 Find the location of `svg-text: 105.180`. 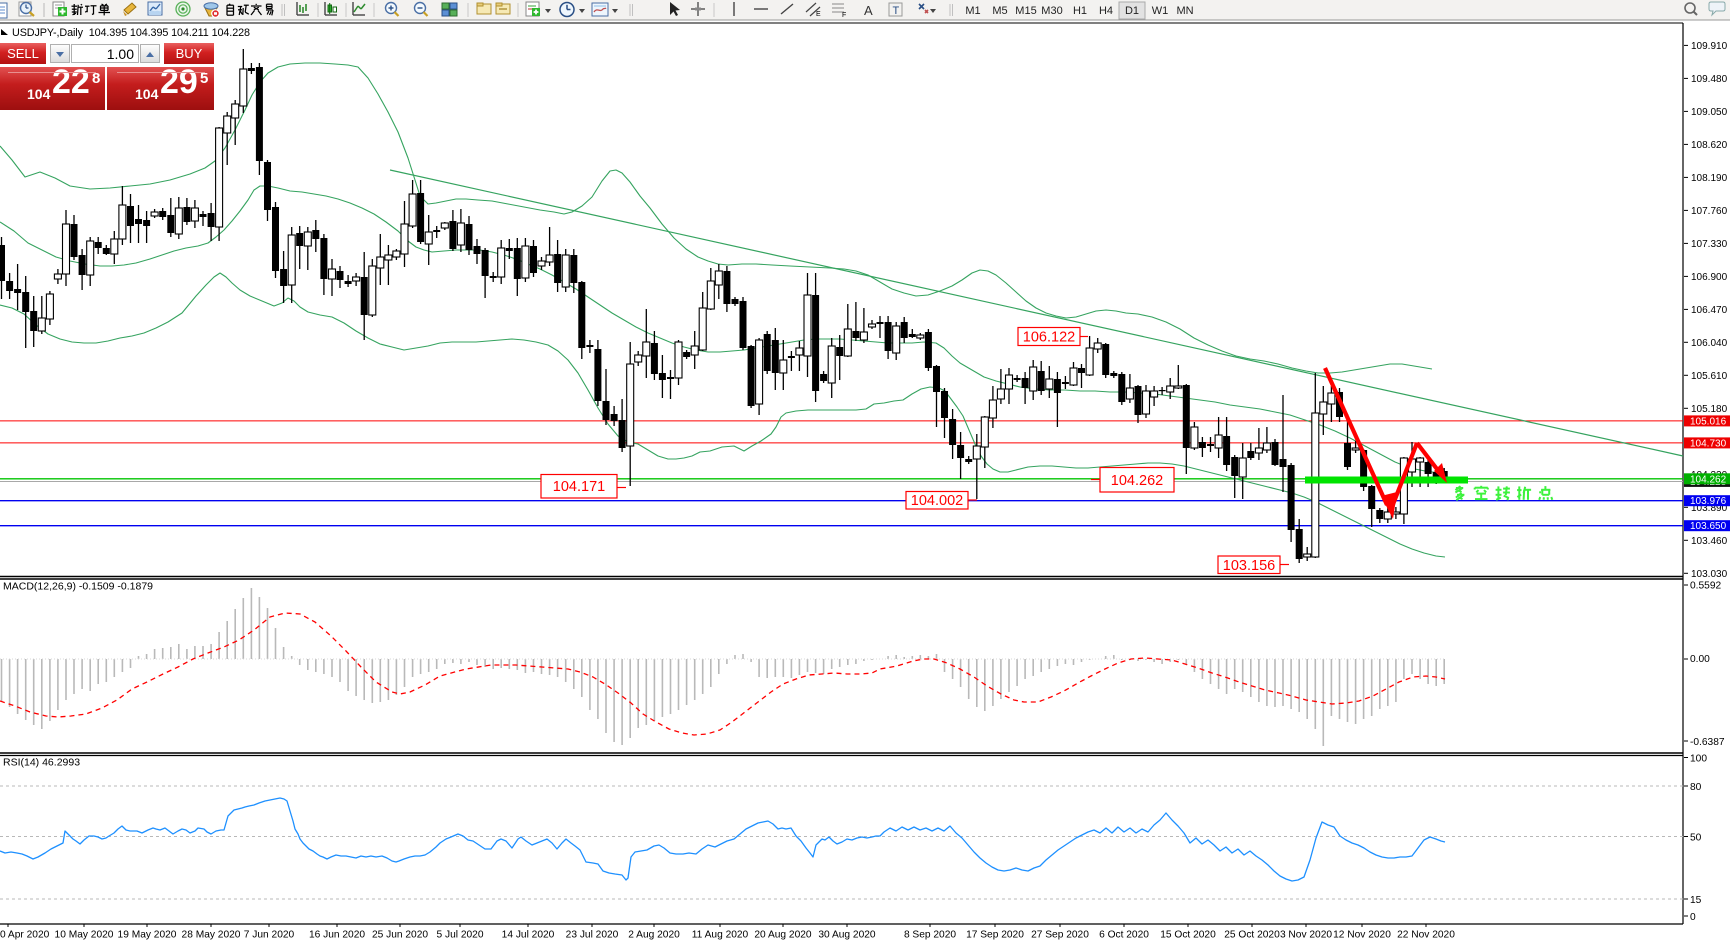

svg-text: 105.180 is located at coordinates (1709, 409).